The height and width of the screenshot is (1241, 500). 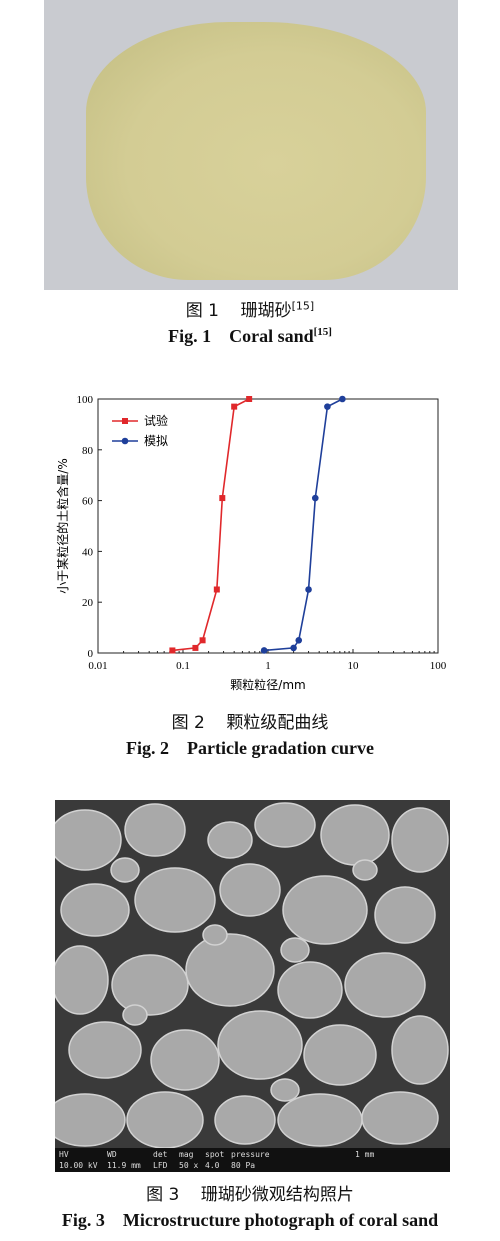 What do you see at coordinates (62, 525) in the screenshot?
I see `y-axis-label: 小于某粒径的土粒含量/%` at bounding box center [62, 525].